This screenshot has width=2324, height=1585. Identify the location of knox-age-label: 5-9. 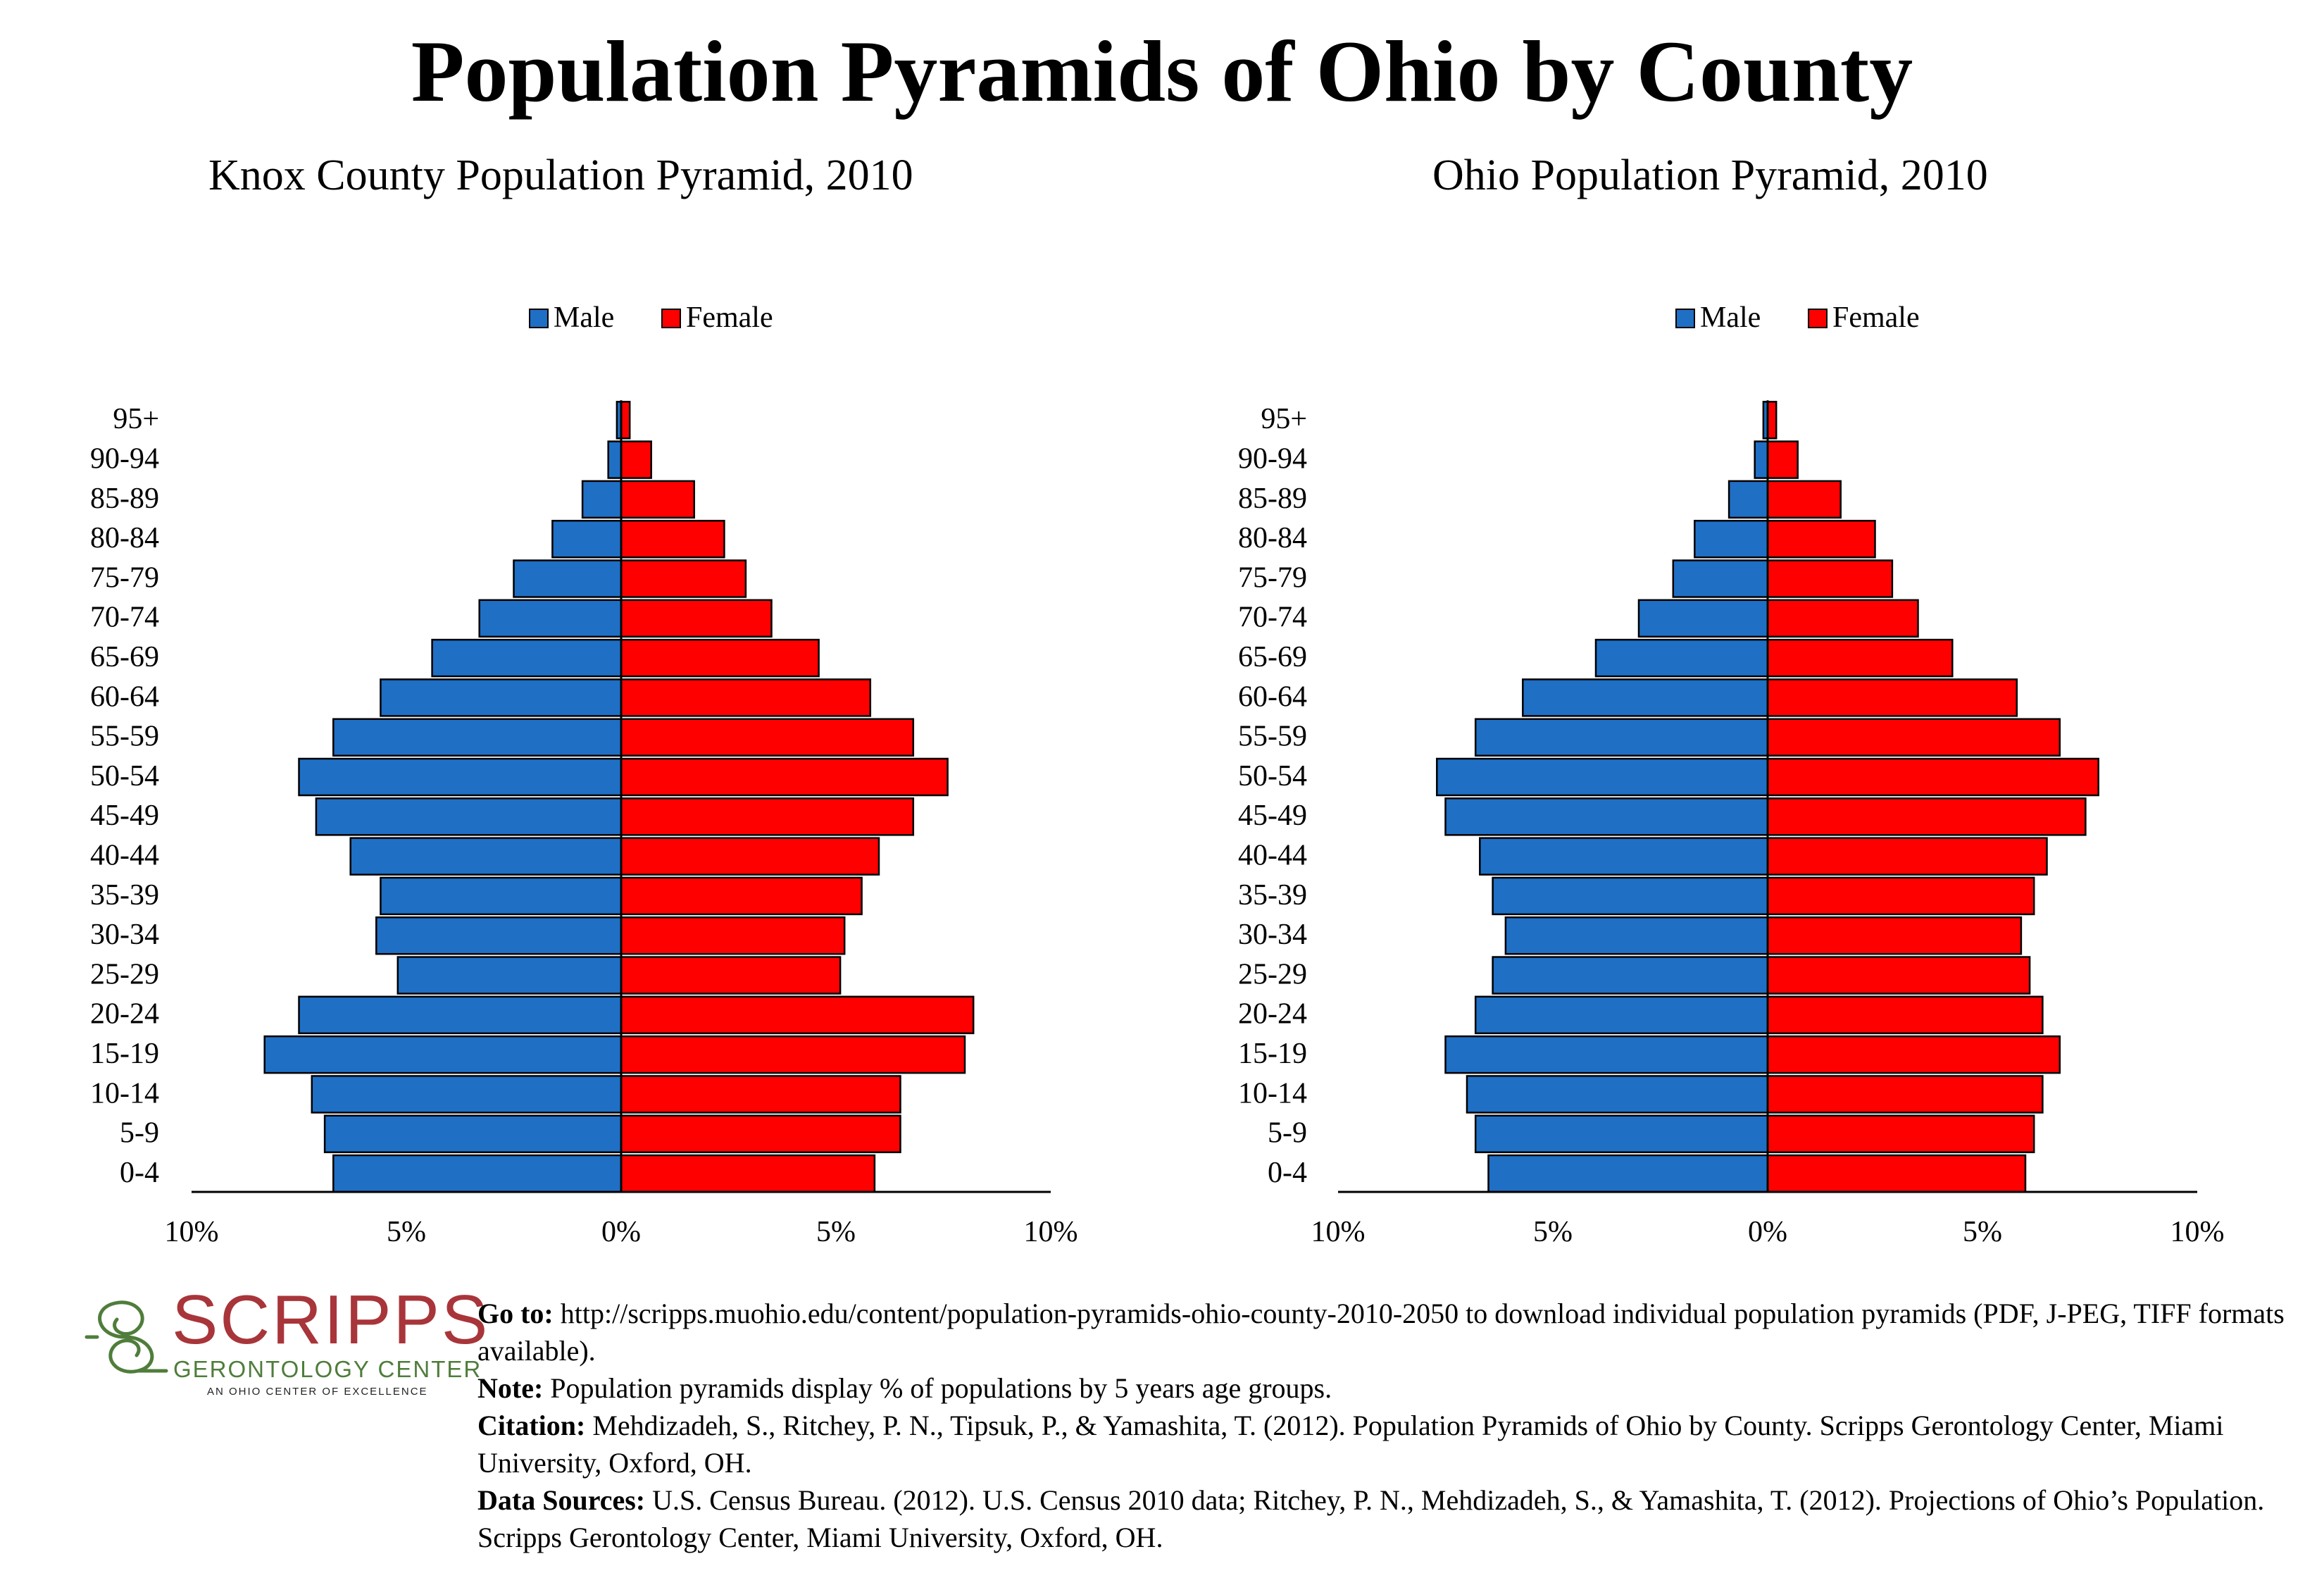
(139, 1133).